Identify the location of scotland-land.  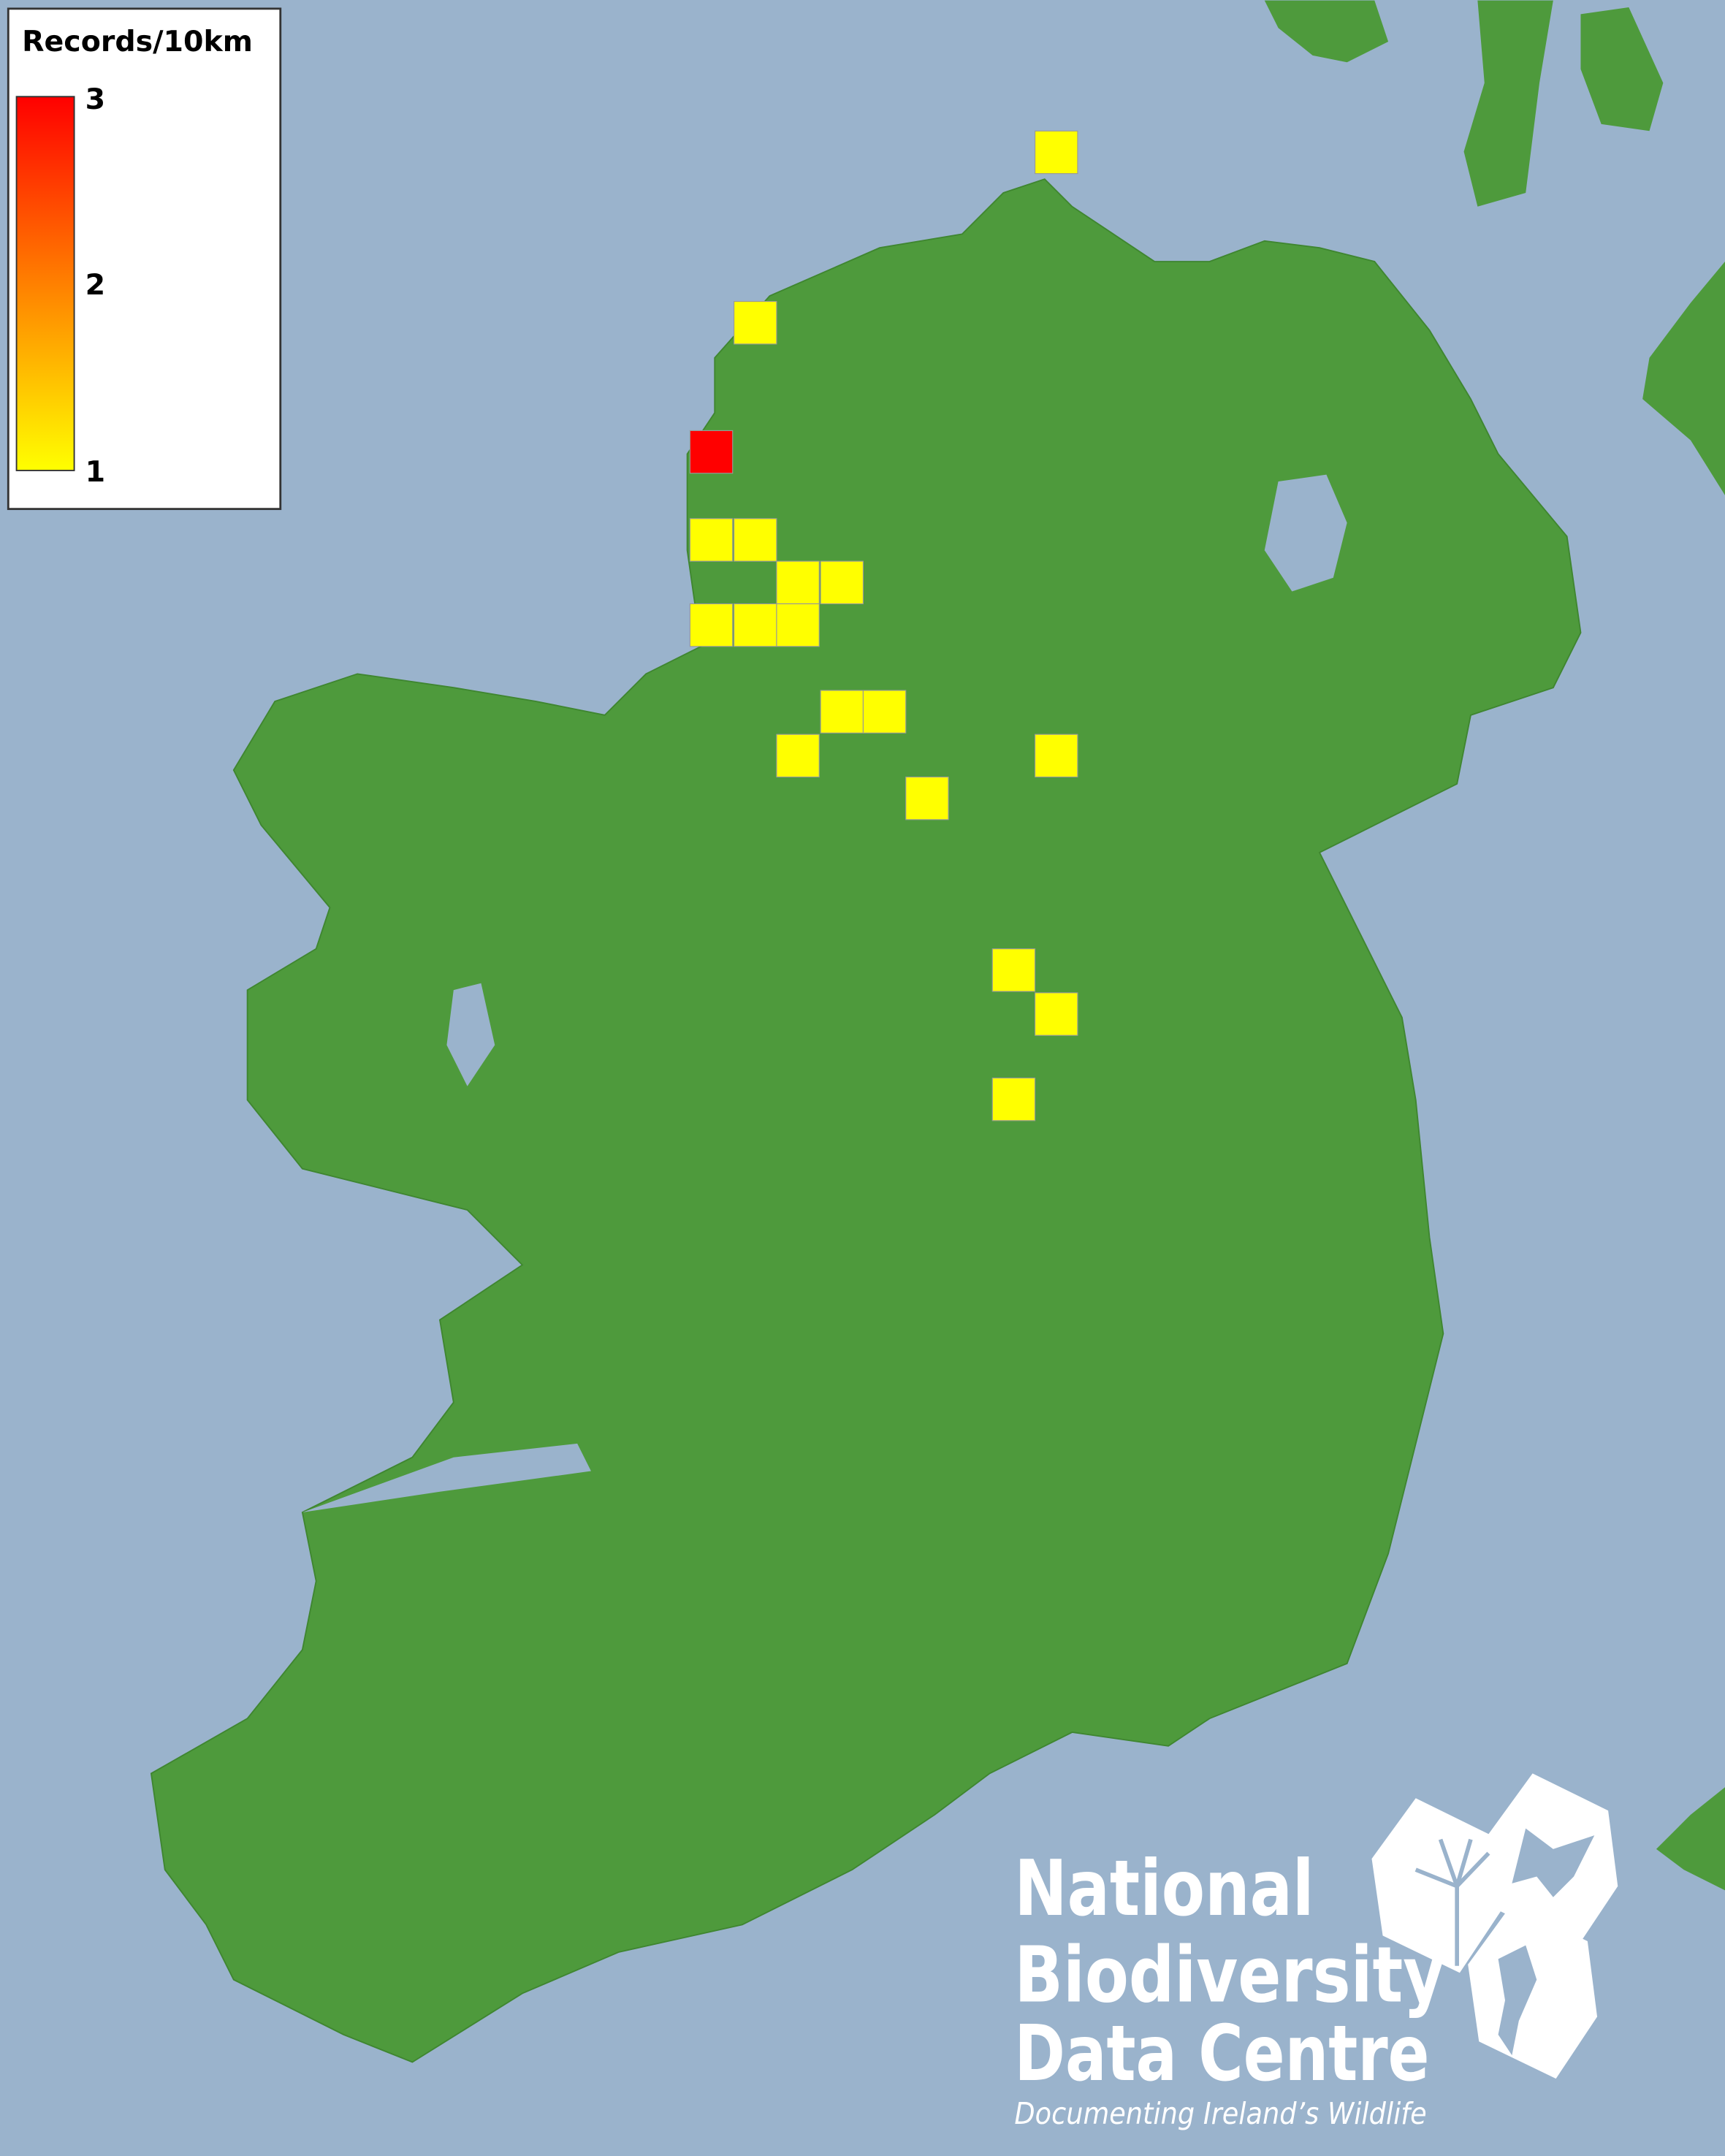
(1495, 247).